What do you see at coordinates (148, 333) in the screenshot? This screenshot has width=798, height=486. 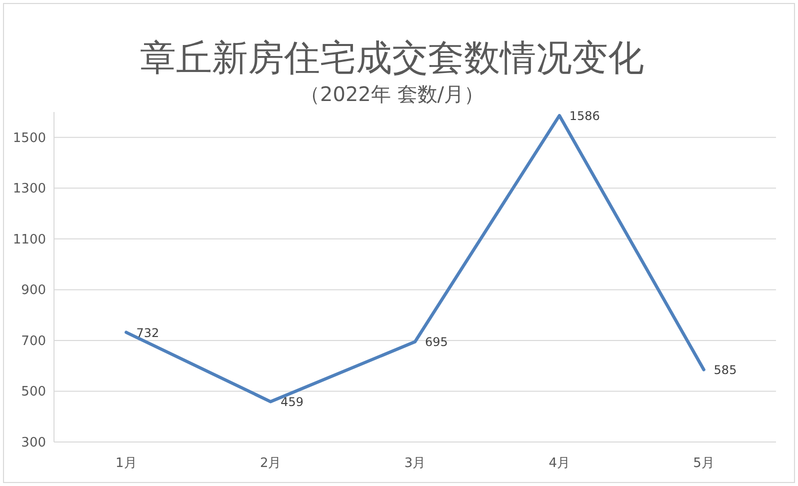 I see `data-label: 732` at bounding box center [148, 333].